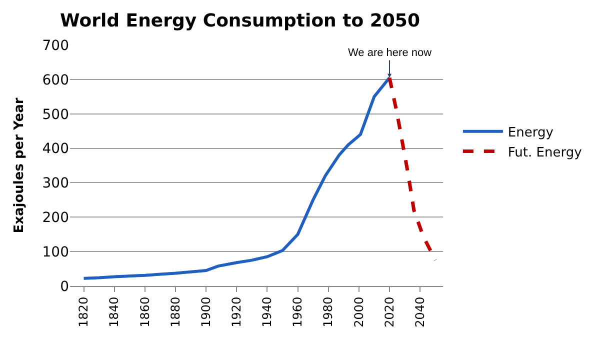 This screenshot has width=600, height=348. Describe the element at coordinates (545, 152) in the screenshot. I see `legend-label: Fut. Energy` at that location.